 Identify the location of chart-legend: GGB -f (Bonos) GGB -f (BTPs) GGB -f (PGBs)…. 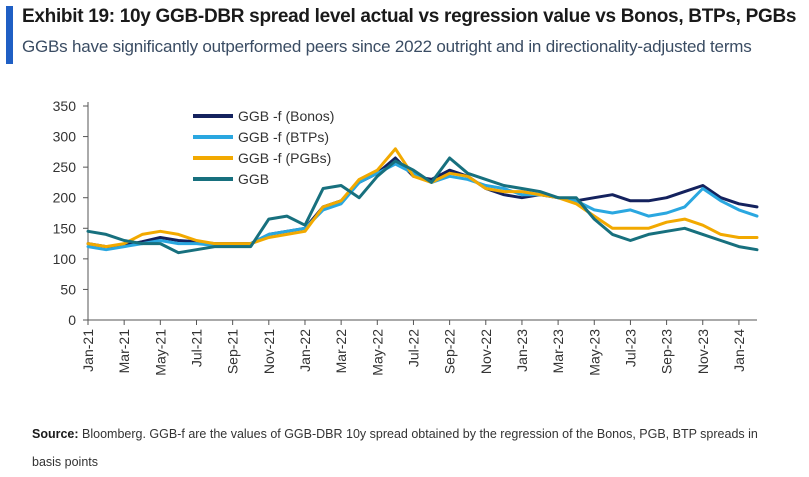
(263, 147).